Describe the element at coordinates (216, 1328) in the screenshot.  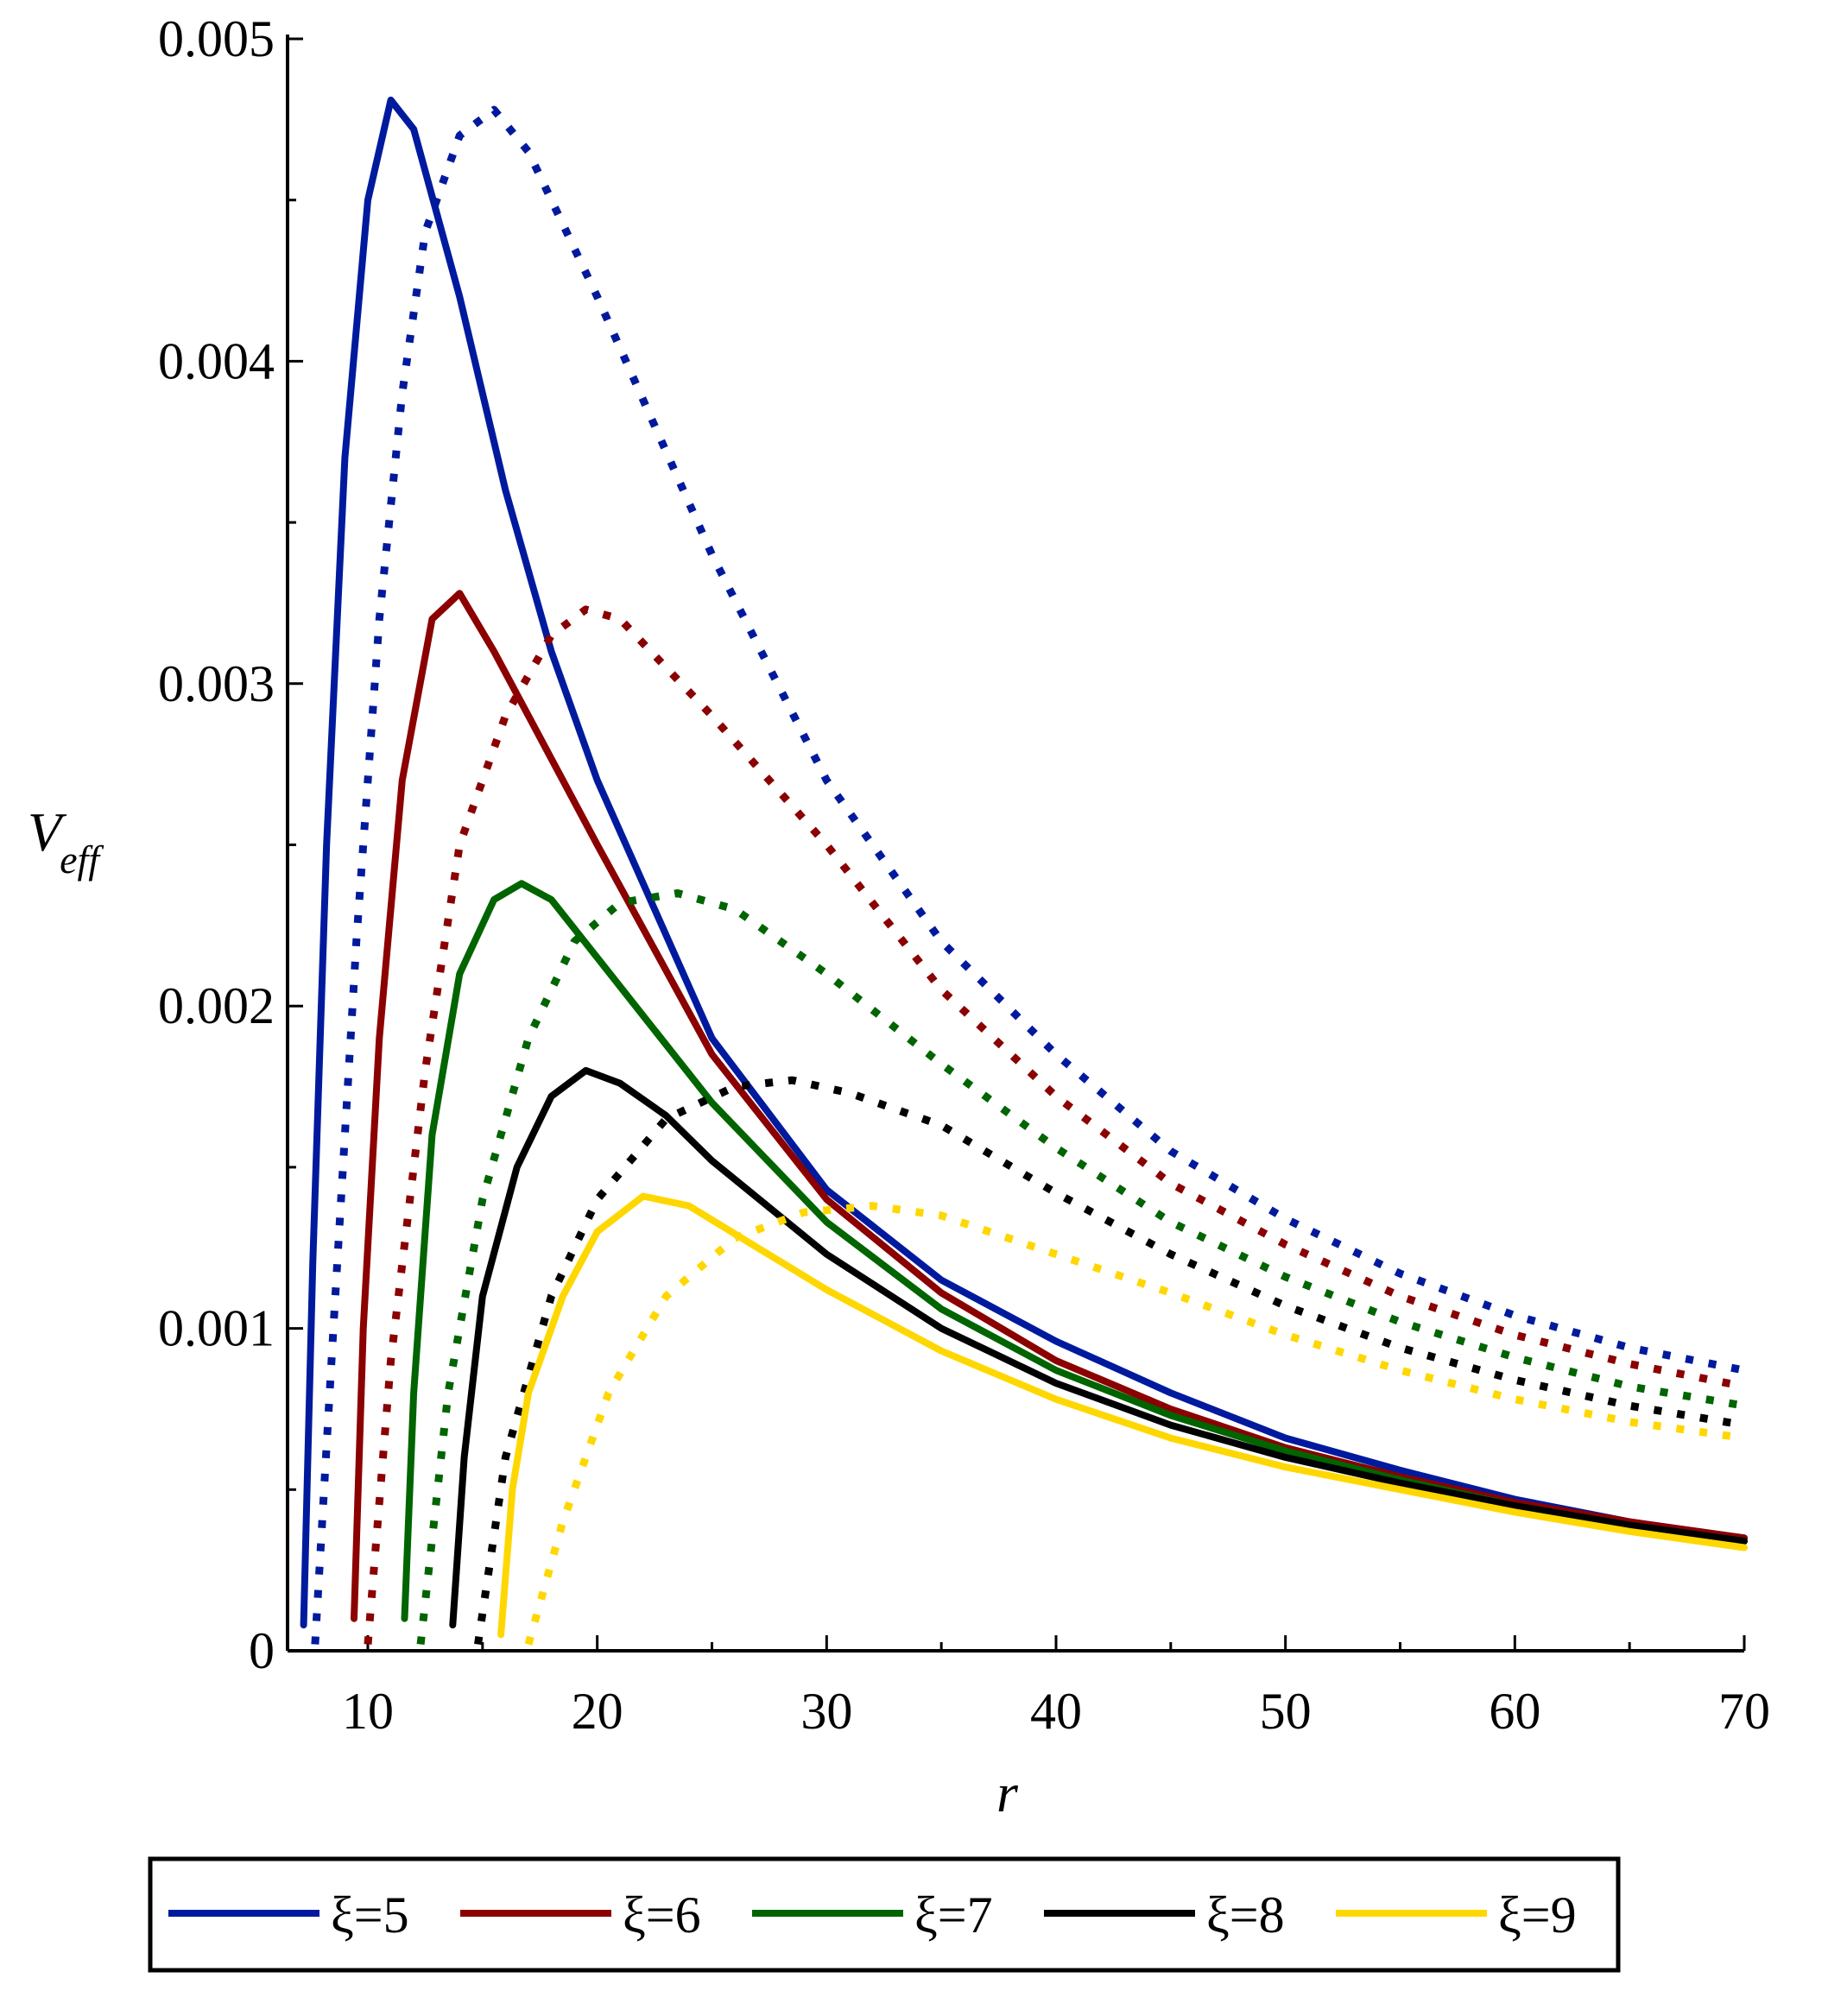
I see `y-tick-label-1: 0.001` at that location.